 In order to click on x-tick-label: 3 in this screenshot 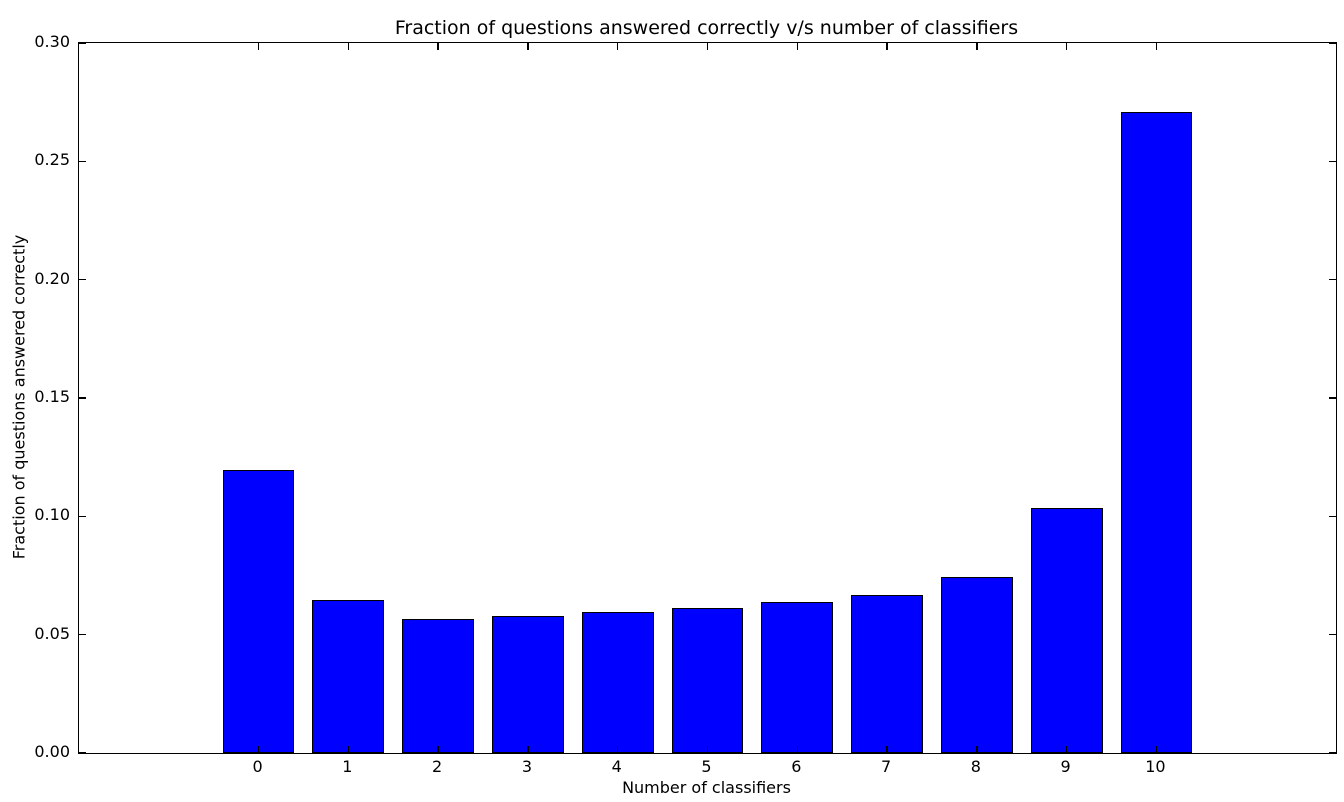, I will do `click(527, 766)`.